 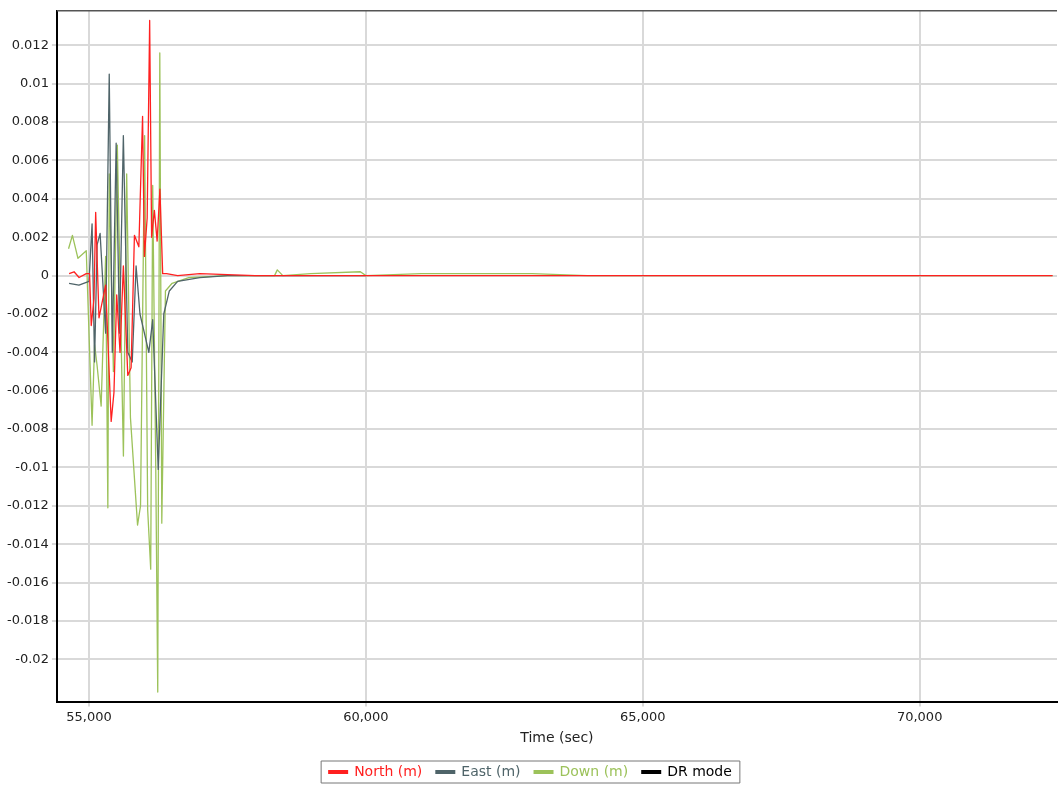 I want to click on y-tick-label: 0.006, so click(x=30, y=159).